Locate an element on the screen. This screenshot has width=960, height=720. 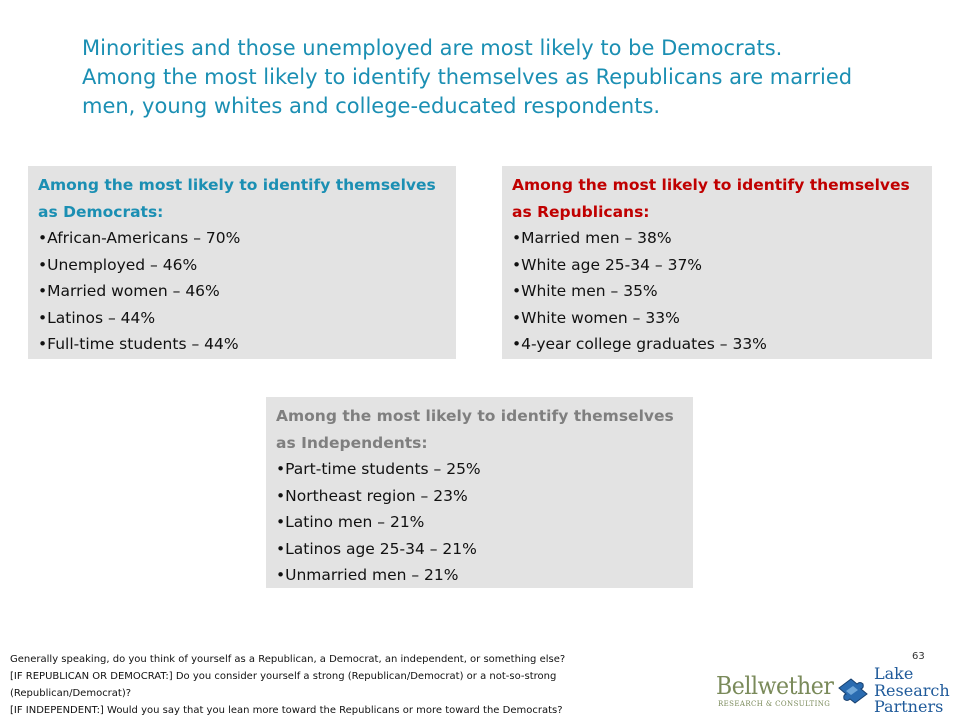
footnote-line: (Republican/Democrat)? is located at coordinates (71, 693).